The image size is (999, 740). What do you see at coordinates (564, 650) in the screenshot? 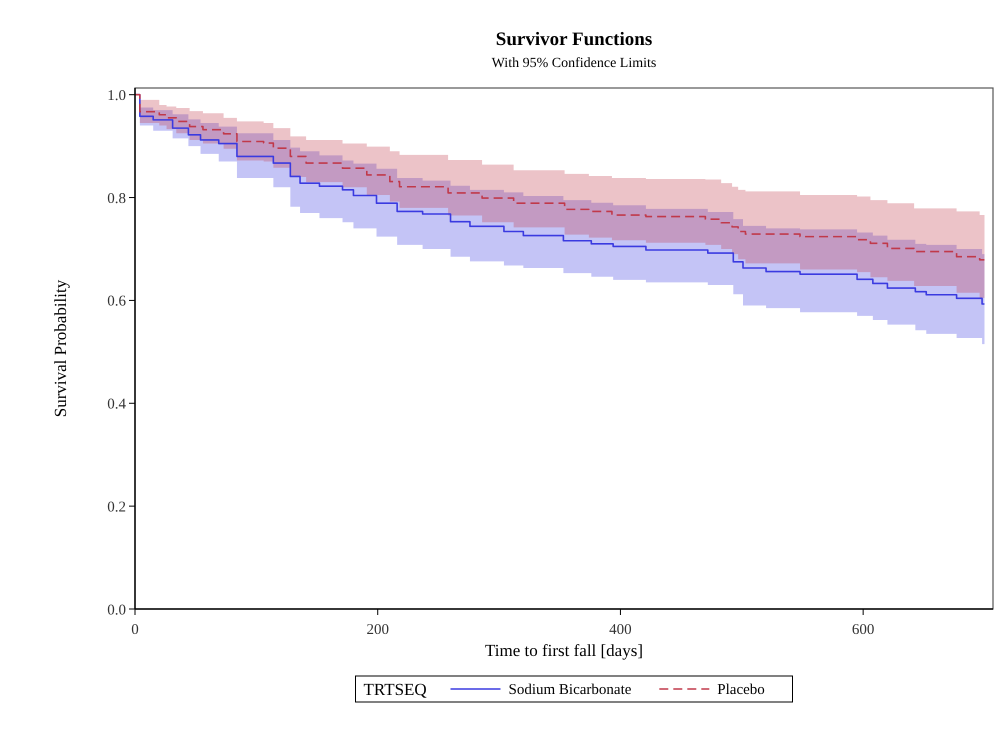
I see `x-axis-title: Time to first fall [days]` at bounding box center [564, 650].